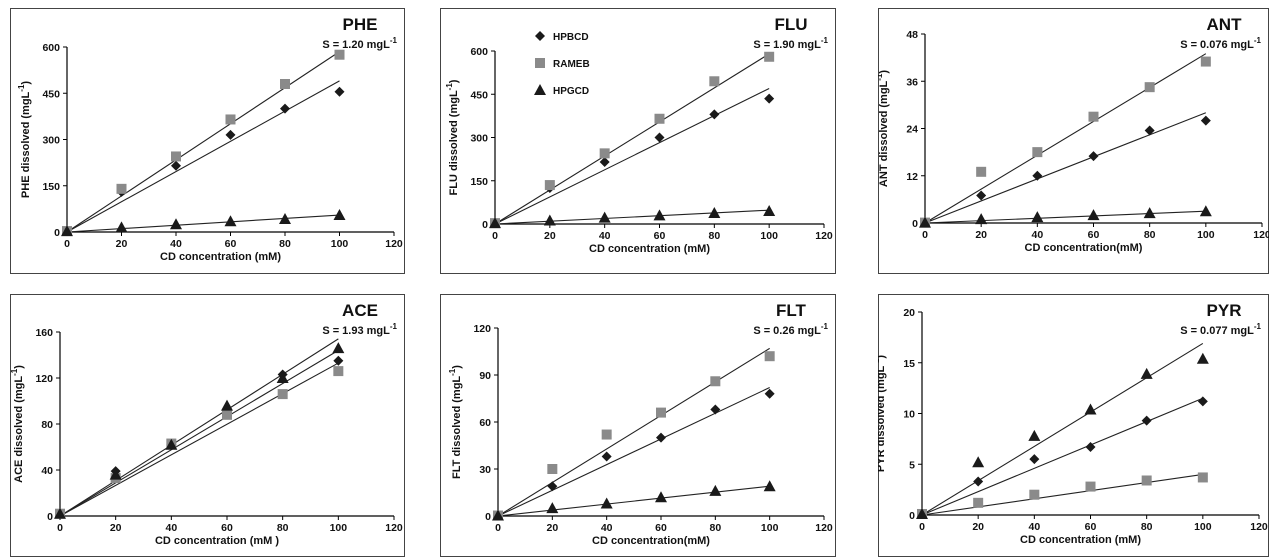 The image size is (1269, 559). Describe the element at coordinates (571, 64) in the screenshot. I see `legend-label-rameb: RAMEB` at that location.